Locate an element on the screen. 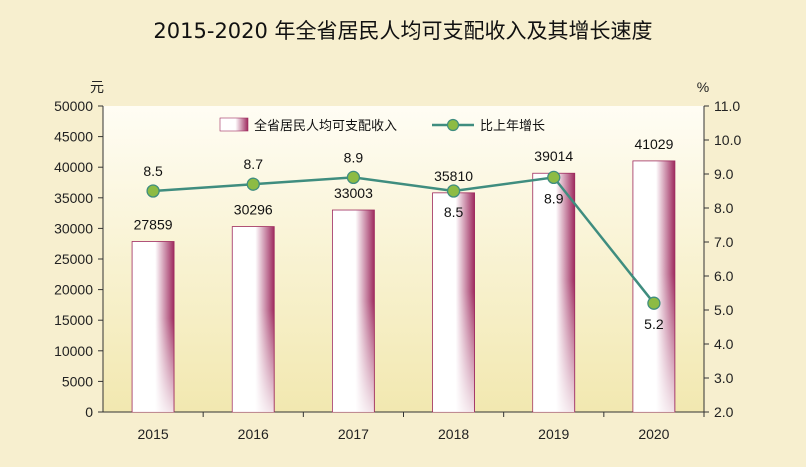 The width and height of the screenshot is (806, 467). right-tick-label: 6.0 is located at coordinates (724, 276).